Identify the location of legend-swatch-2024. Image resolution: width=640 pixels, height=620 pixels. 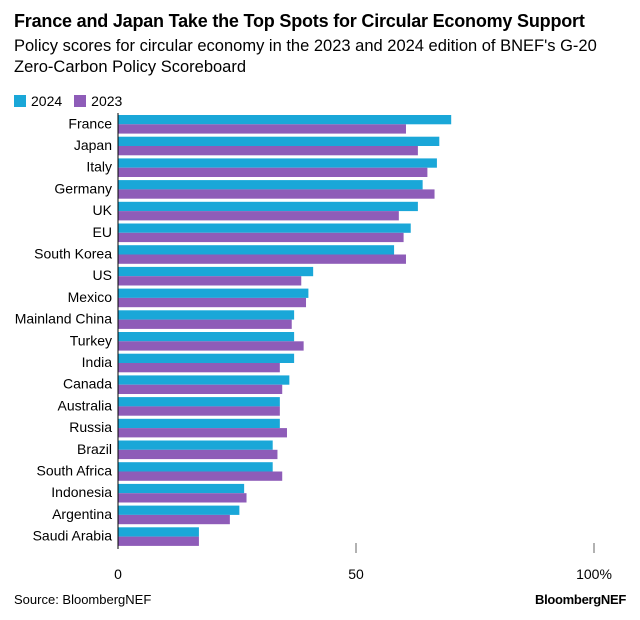
(20, 101).